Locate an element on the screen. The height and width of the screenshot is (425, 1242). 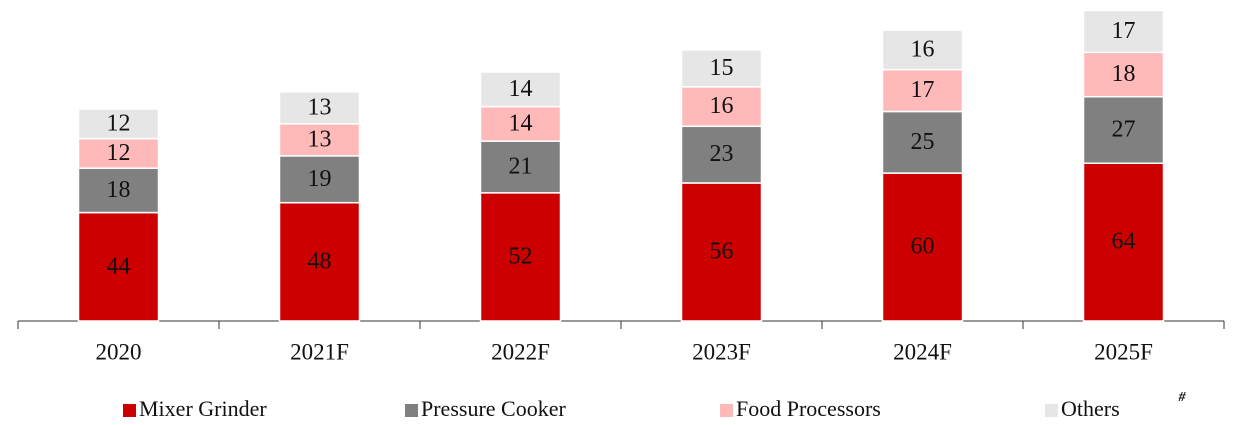
x-tick-label: 2022F is located at coordinates (520, 351).